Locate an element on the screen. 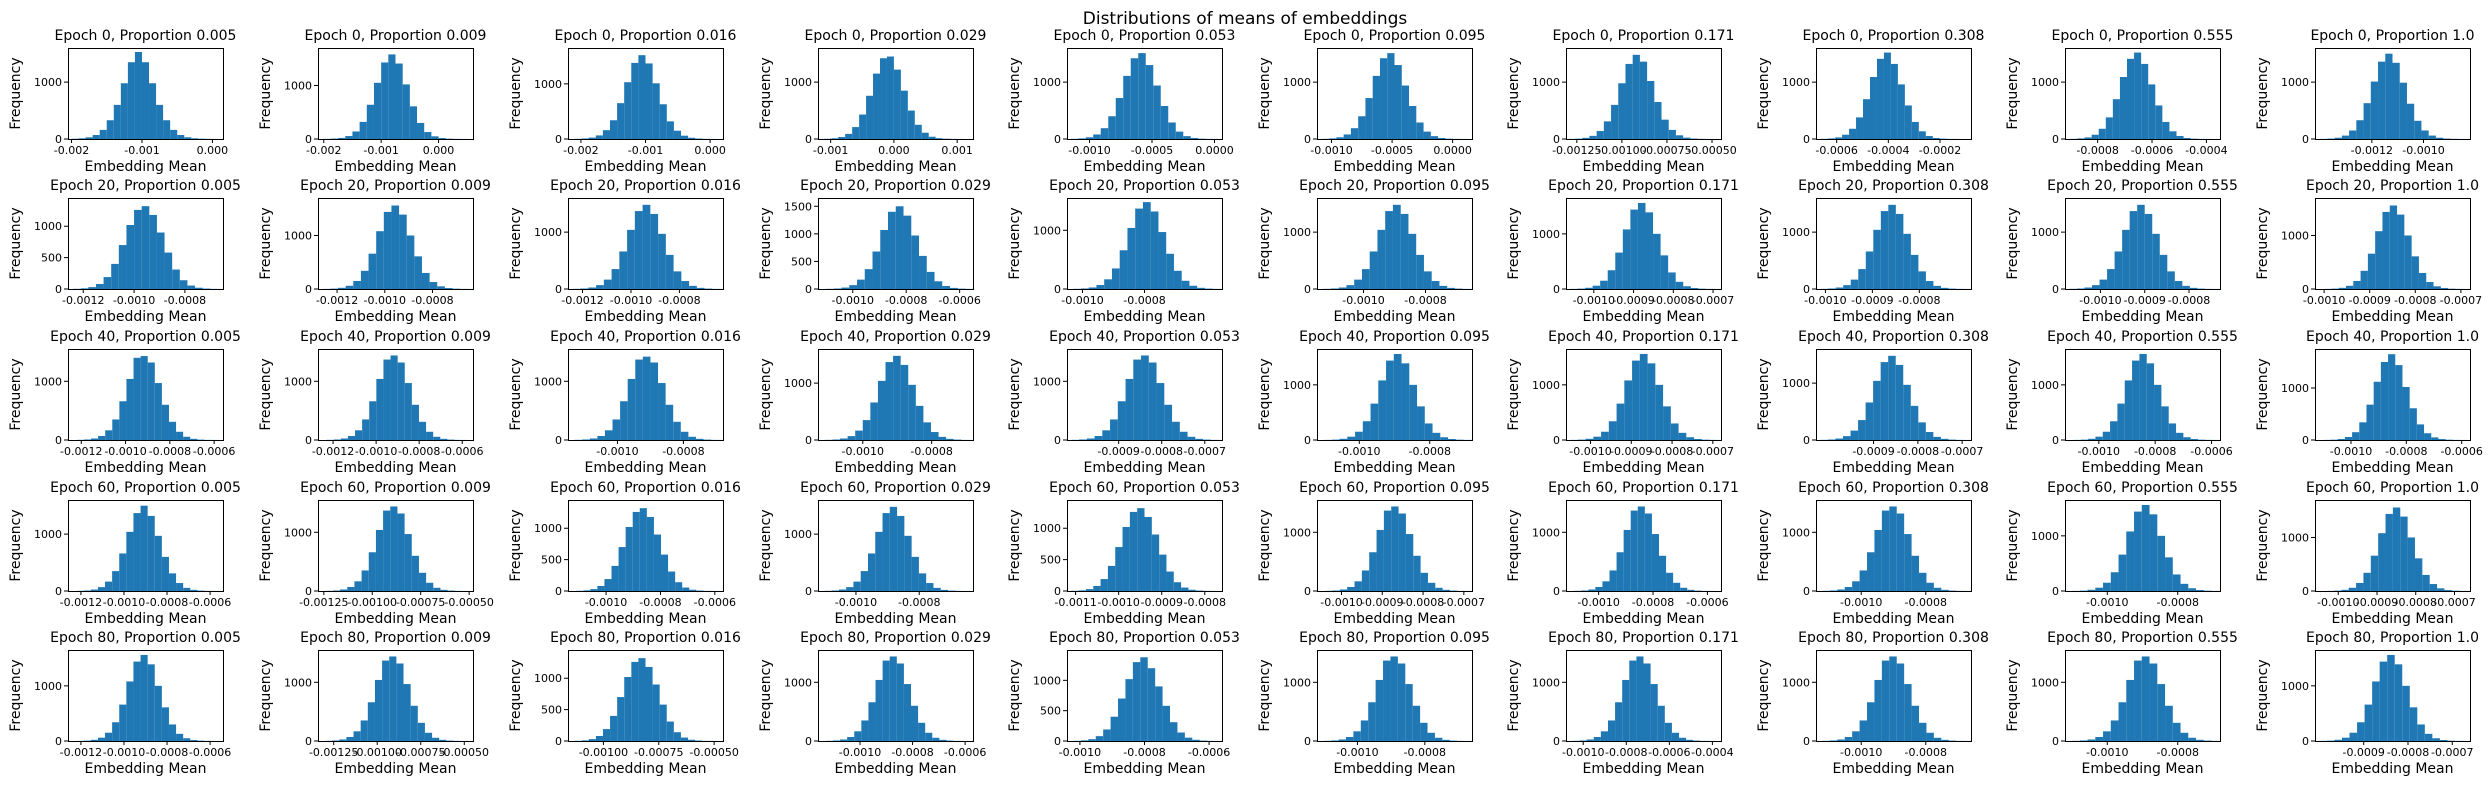  x-axis-label: Embedding Mean is located at coordinates (895, 769).